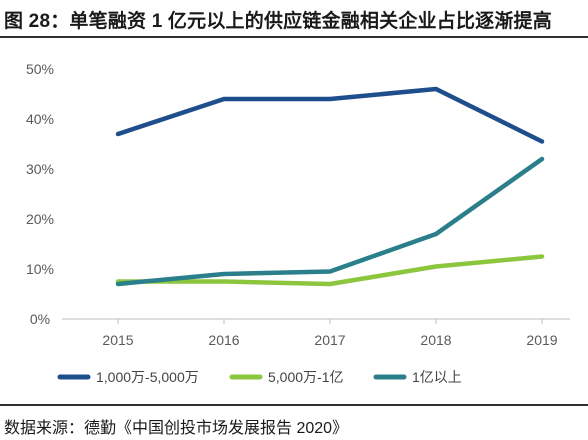 This screenshot has height=440, width=588. I want to click on source-bar: 数据来源：德勤《中国创投市场发展报告 2020》, so click(294, 422).